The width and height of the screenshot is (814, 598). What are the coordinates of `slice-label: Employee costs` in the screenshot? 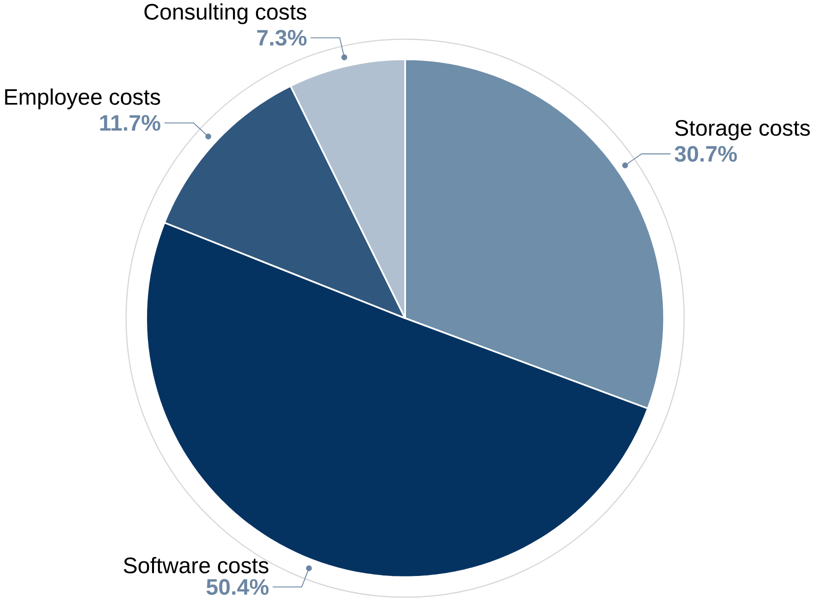 It's located at (82, 99).